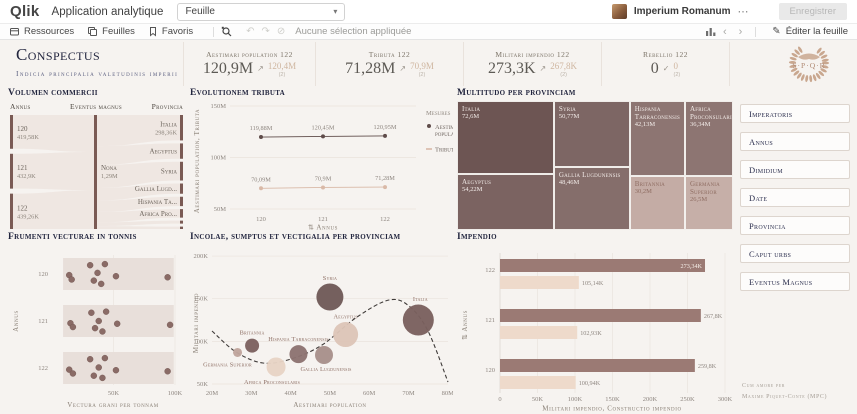 Image resolution: width=857 pixels, height=414 pixels. Describe the element at coordinates (346, 317) in the screenshot. I see `svg-text: Aegyptus` at that location.